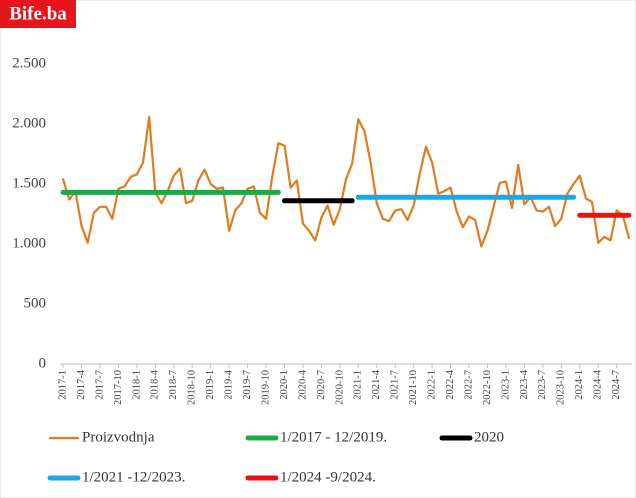 This screenshot has height=498, width=636. What do you see at coordinates (210, 385) in the screenshot?
I see `x-tick-label: 2019-1` at bounding box center [210, 385].